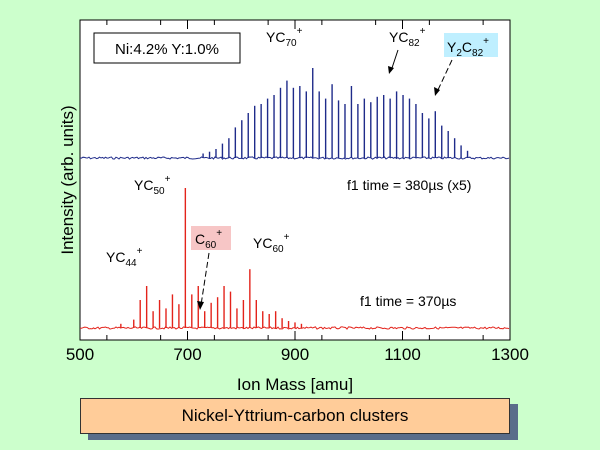 Image resolution: width=600 pixels, height=450 pixels. Describe the element at coordinates (200, 305) in the screenshot. I see `c60-arrowhead` at that location.